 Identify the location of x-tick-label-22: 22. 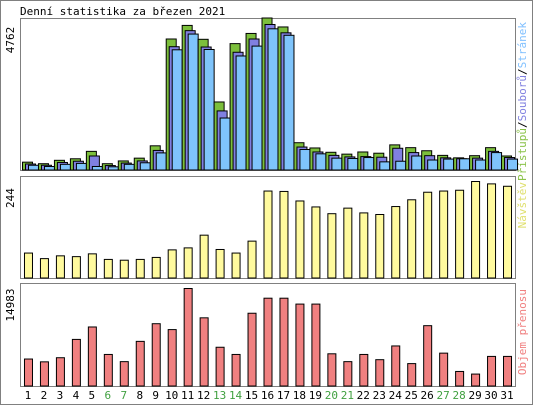
(363, 395).